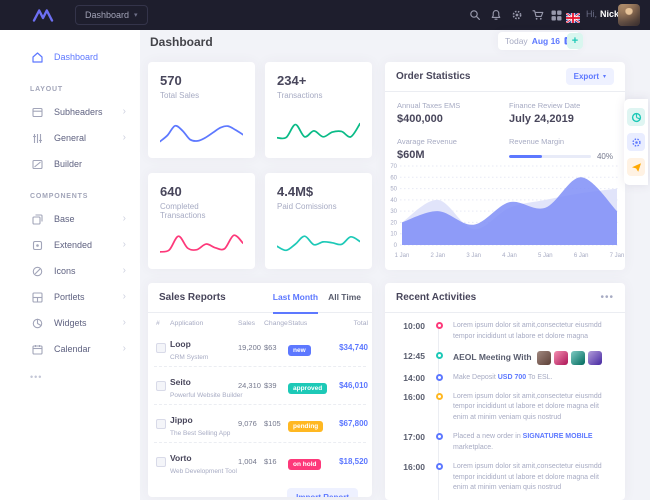 Image resolution: width=650 pixels, height=500 pixels. Describe the element at coordinates (344, 297) in the screenshot. I see `tab-all-time: All Time` at that location.